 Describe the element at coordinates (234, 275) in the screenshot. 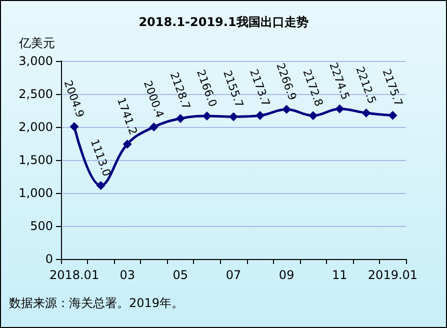

I see `x-tick-label: 07` at that location.